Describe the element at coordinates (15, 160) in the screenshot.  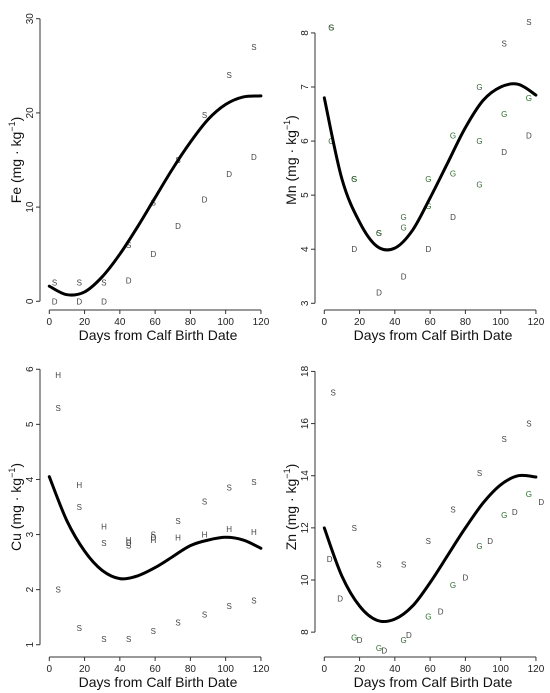
I see `y-axis-title: Fe (mg · kg−1)` at that location.